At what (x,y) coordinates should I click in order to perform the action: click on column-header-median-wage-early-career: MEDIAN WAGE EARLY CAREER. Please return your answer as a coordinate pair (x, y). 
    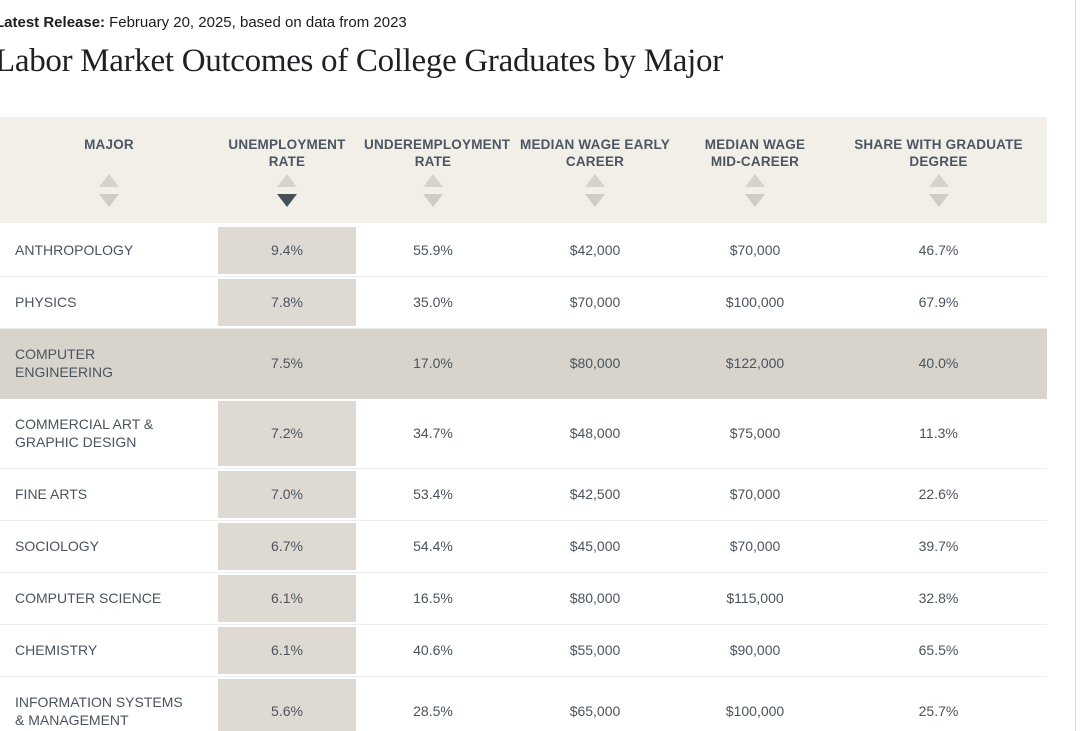
    Looking at the image, I should click on (595, 171).